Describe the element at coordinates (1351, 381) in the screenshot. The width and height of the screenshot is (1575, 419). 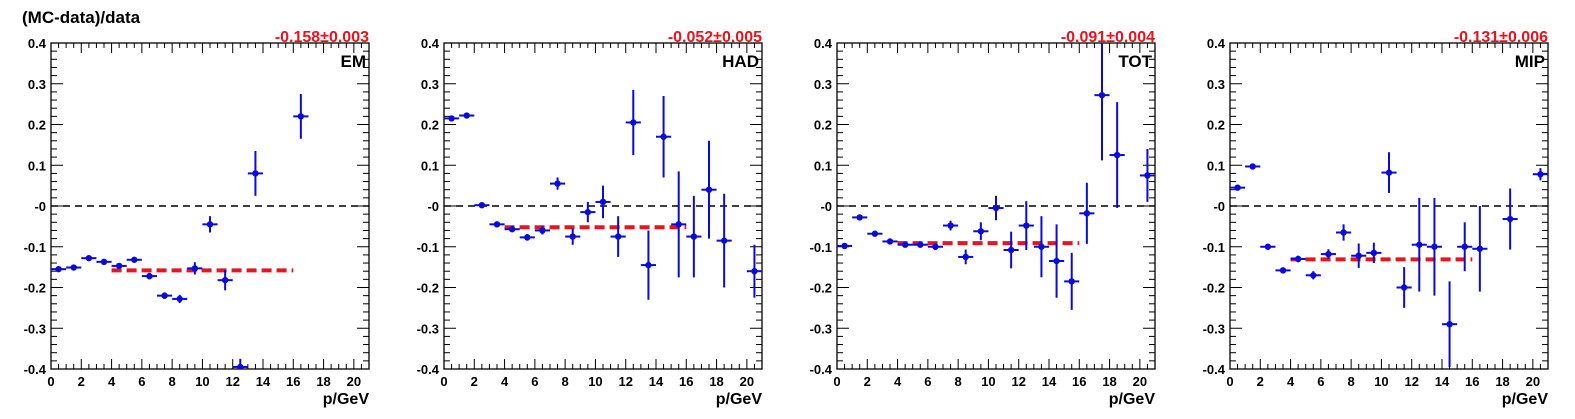
I see `x-tick-label: 8` at that location.